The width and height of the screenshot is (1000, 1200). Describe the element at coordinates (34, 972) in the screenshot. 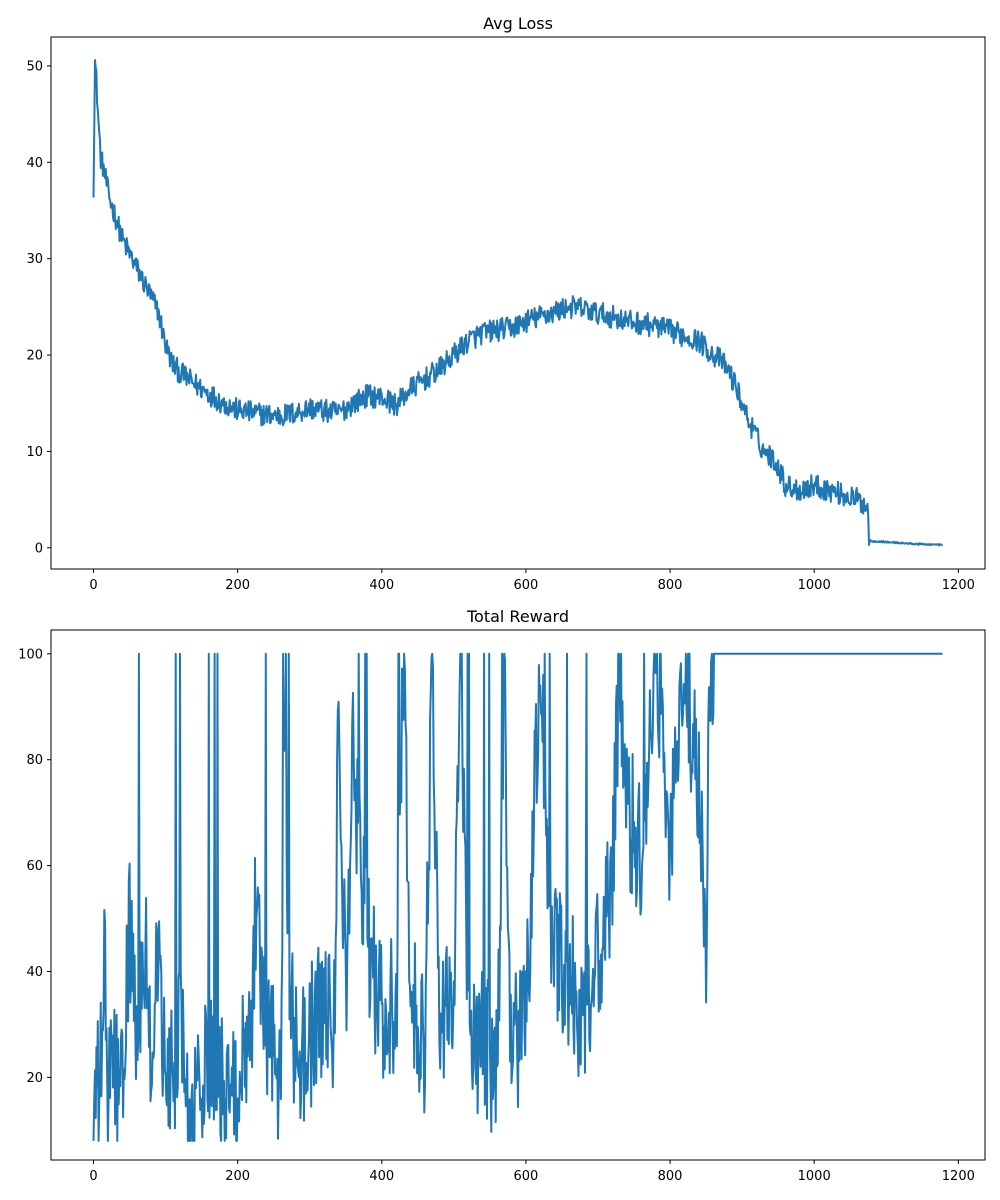

I see `total-reward-y-tick-label: 40` at that location.